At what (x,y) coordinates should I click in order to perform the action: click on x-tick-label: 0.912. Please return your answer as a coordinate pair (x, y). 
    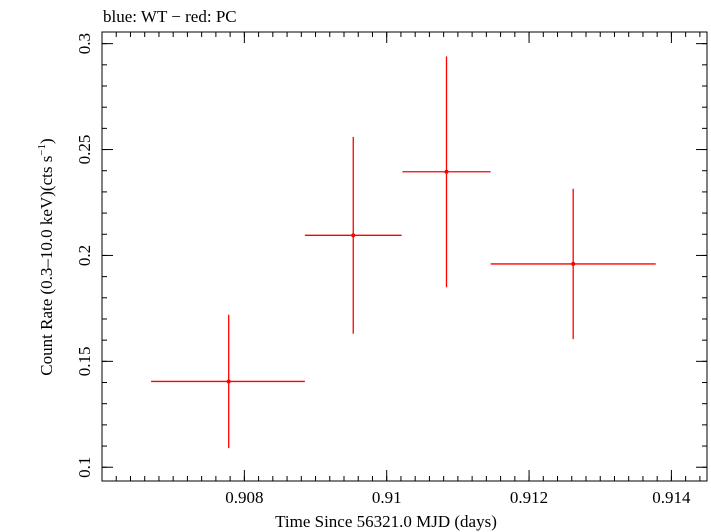
    Looking at the image, I should click on (529, 497).